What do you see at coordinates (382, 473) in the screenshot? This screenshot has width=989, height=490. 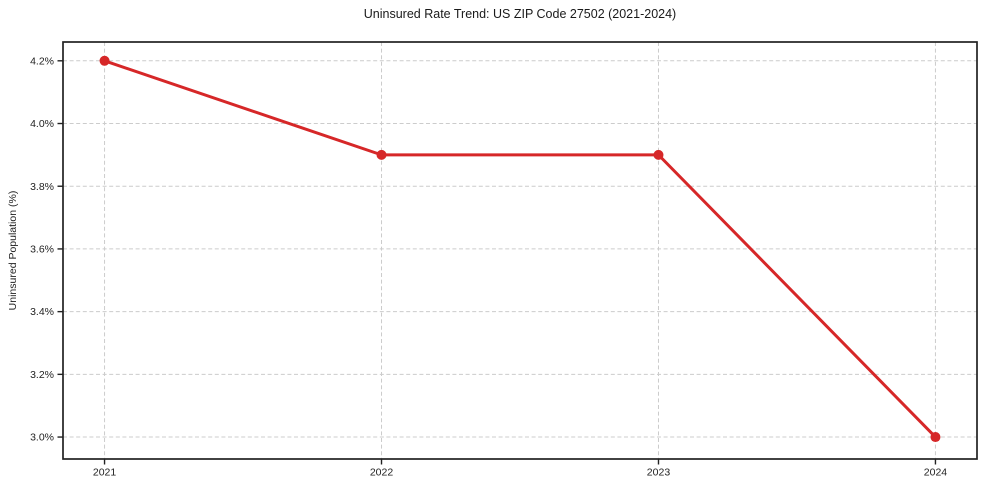 I see `x-tick-label: 2022` at bounding box center [382, 473].